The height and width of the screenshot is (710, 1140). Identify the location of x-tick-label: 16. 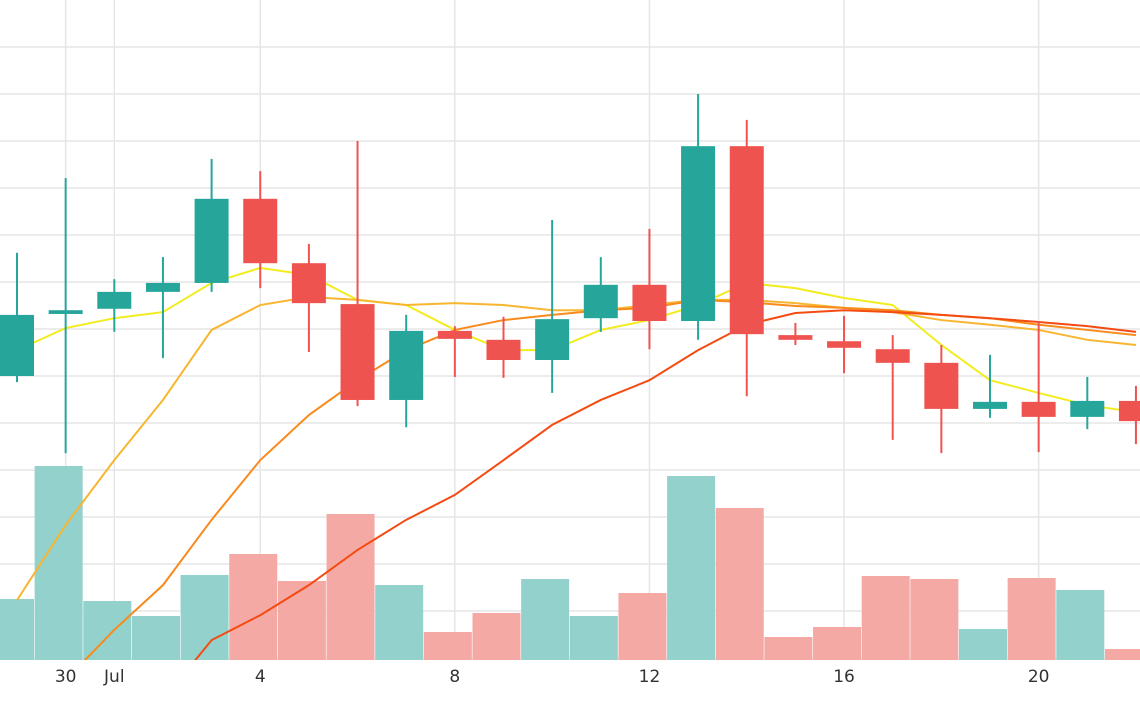
(844, 677).